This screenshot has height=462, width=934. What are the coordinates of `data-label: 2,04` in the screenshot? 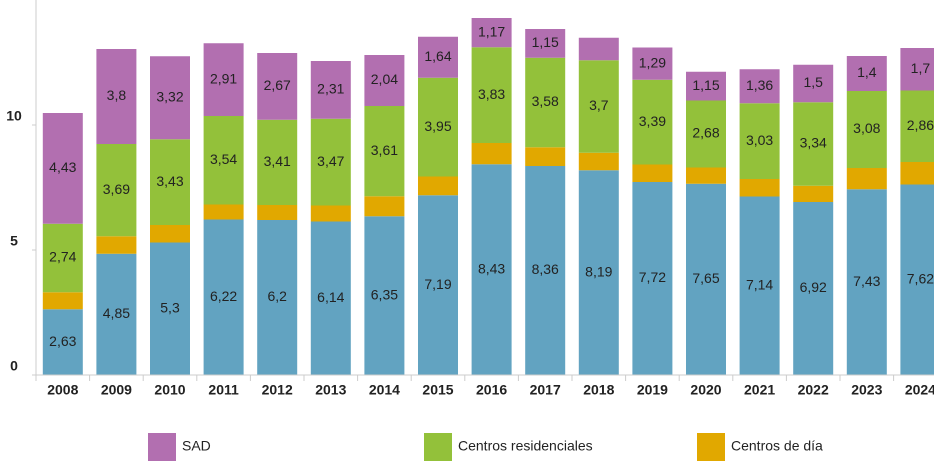 It's located at (384, 79).